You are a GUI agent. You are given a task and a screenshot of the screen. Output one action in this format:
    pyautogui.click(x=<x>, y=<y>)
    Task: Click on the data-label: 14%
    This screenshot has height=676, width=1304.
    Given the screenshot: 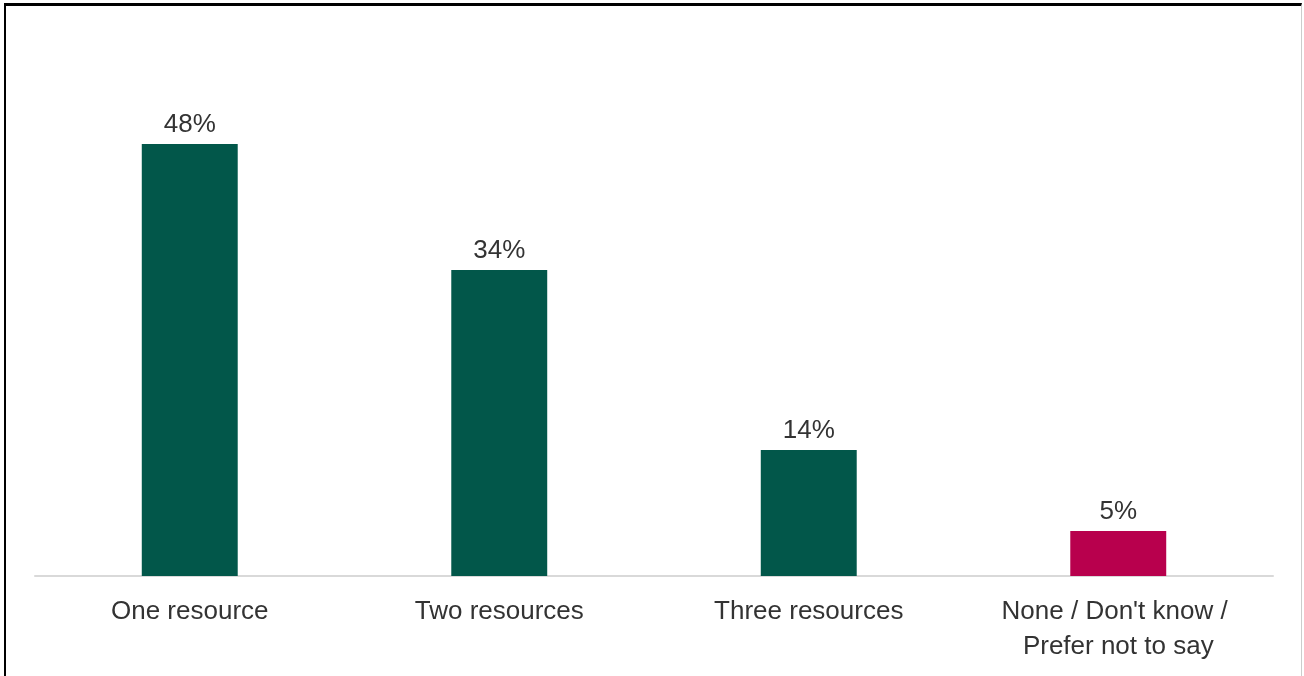 What is the action you would take?
    pyautogui.click(x=808, y=429)
    